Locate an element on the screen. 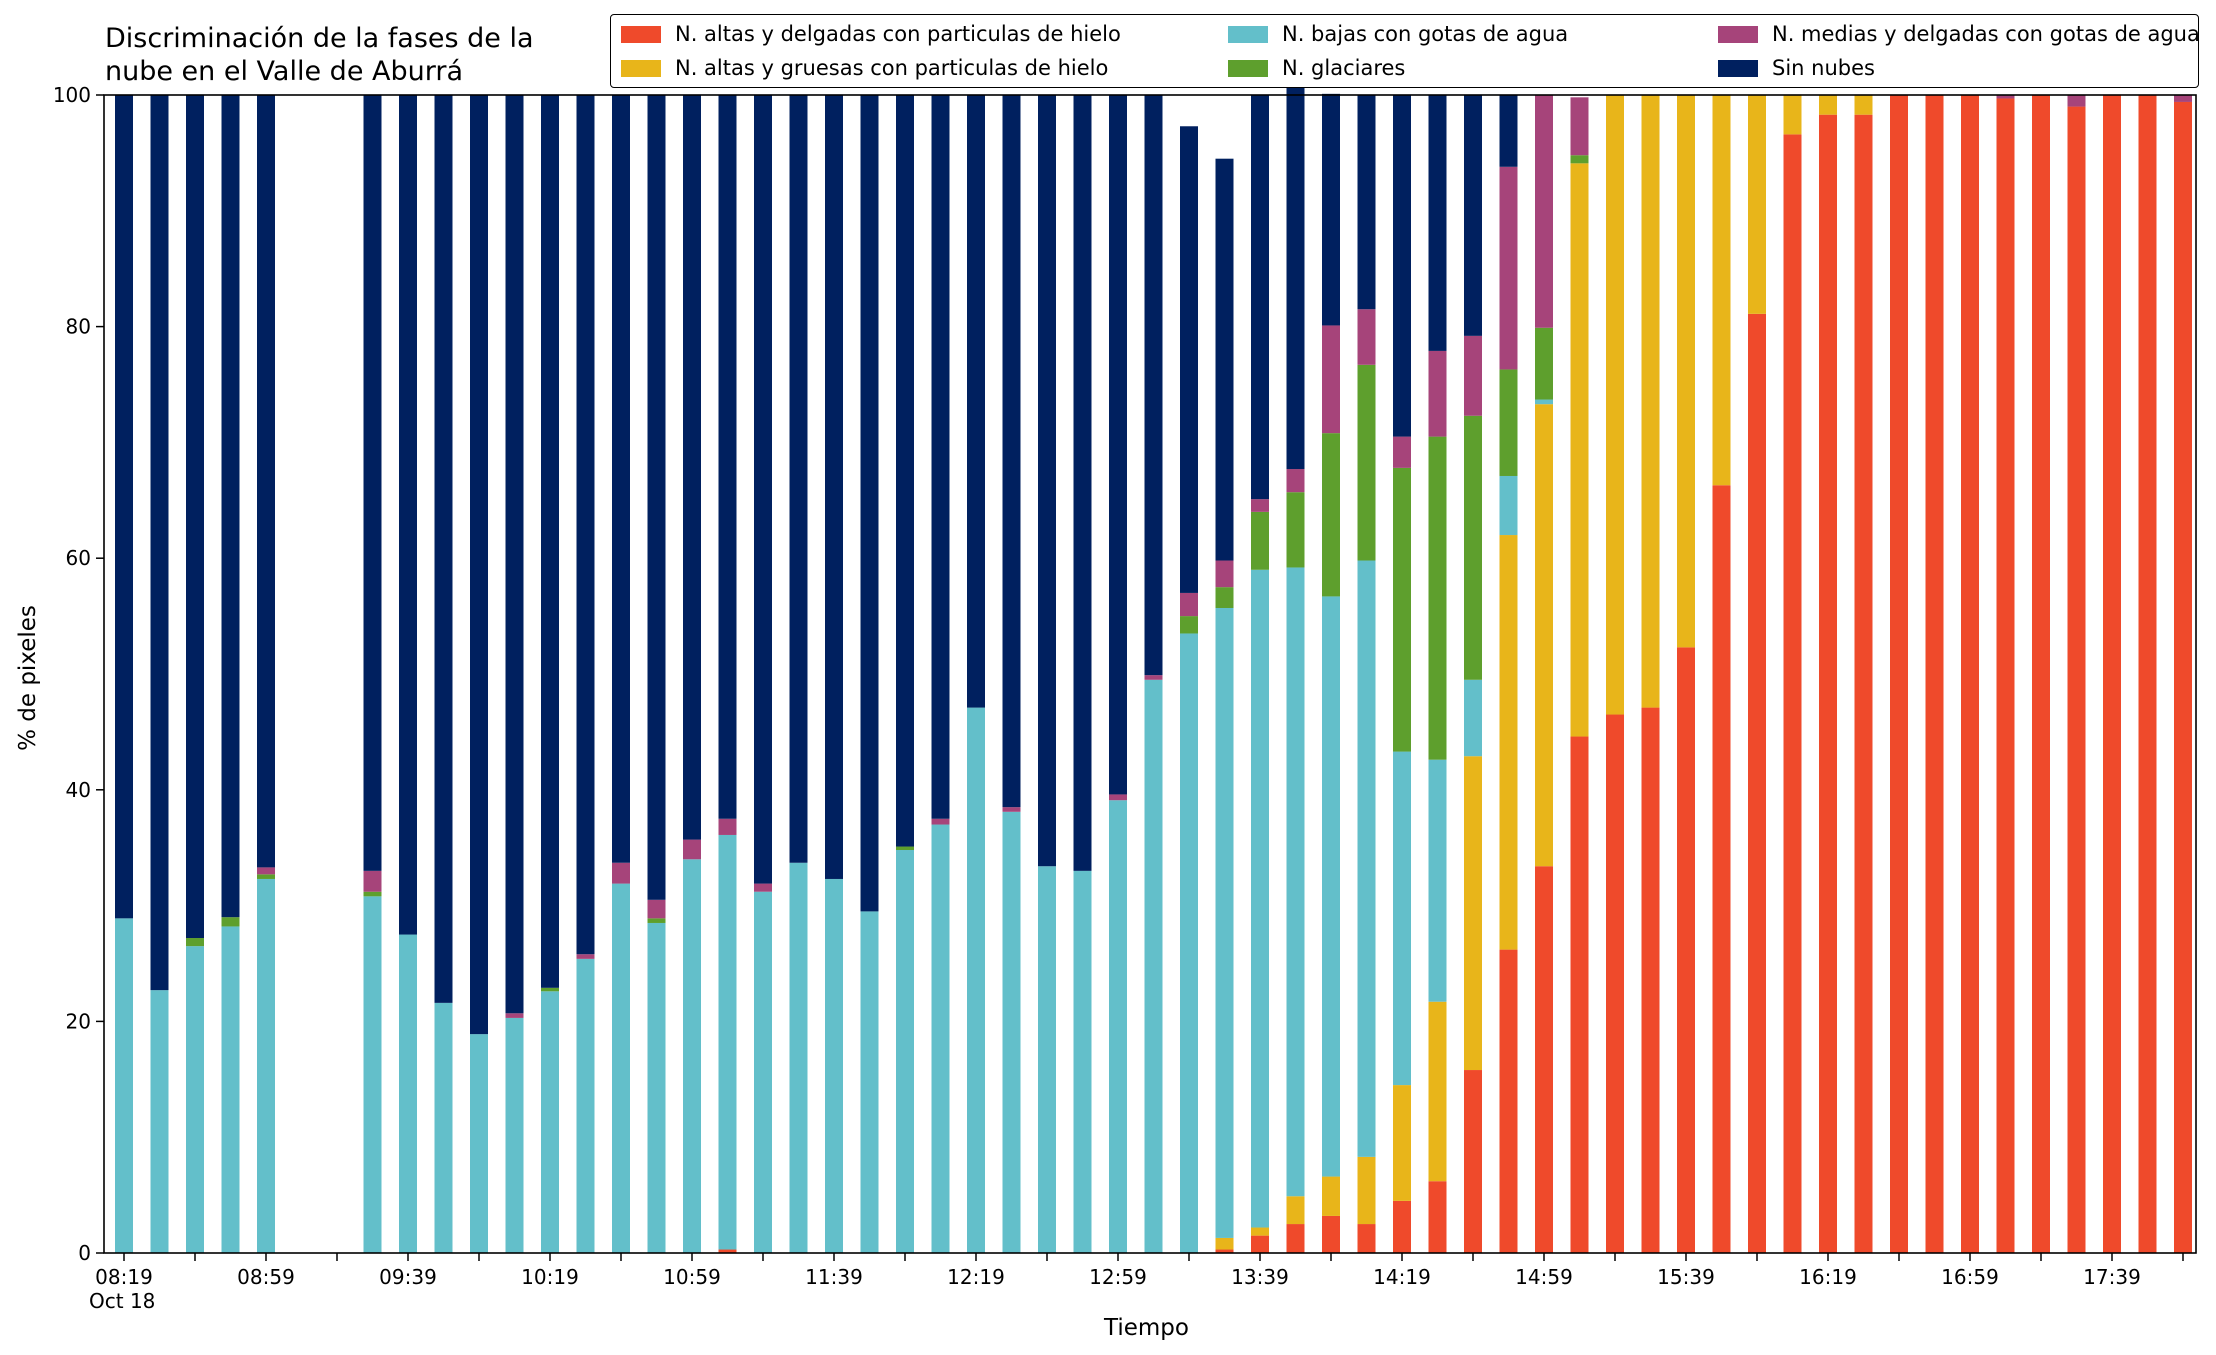 The height and width of the screenshot is (1355, 2216). legend-label-2: N. bajas con gotas de agua is located at coordinates (1425, 34).